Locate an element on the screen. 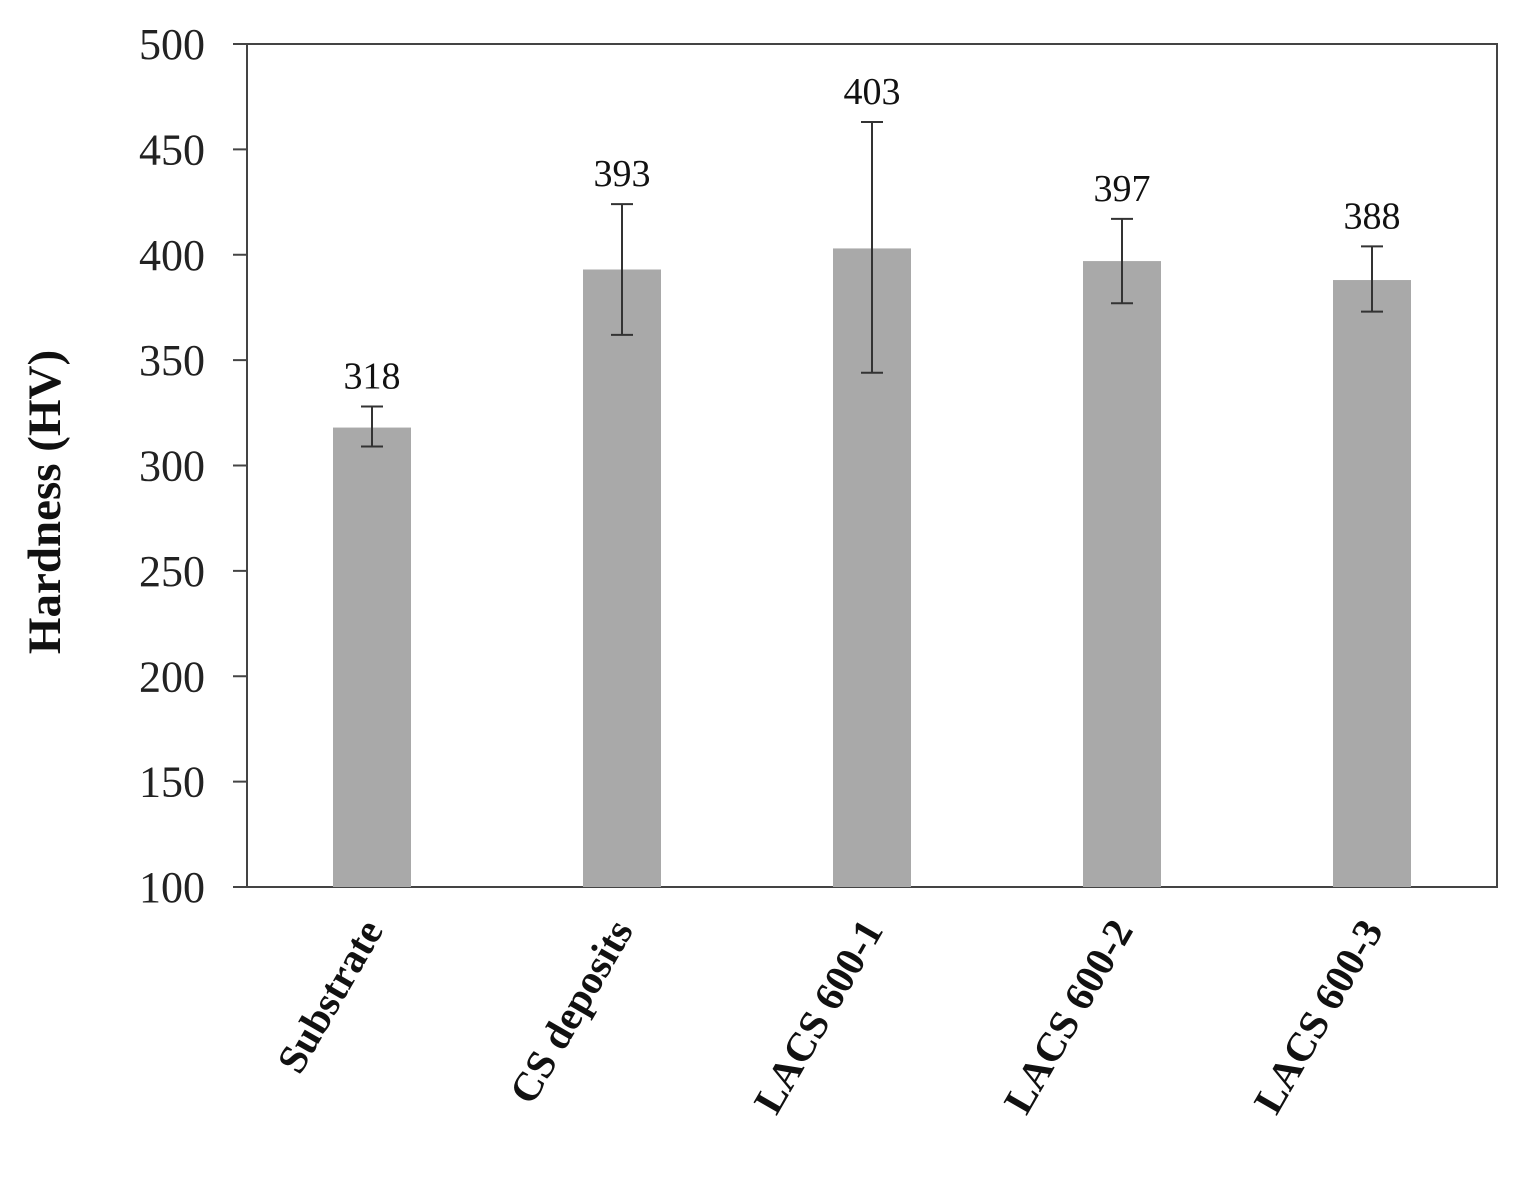  x-category-label: Substrate is located at coordinates (330, 996).